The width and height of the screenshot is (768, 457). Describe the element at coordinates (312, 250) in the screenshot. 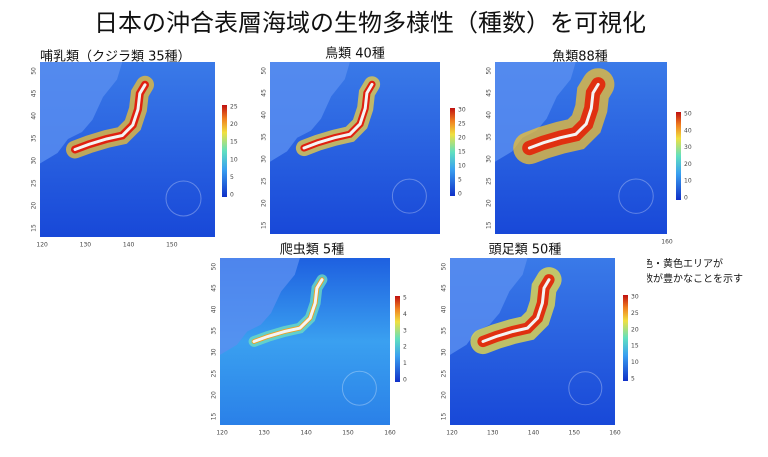

I see `panel-label: 爬虫類 5種` at that location.